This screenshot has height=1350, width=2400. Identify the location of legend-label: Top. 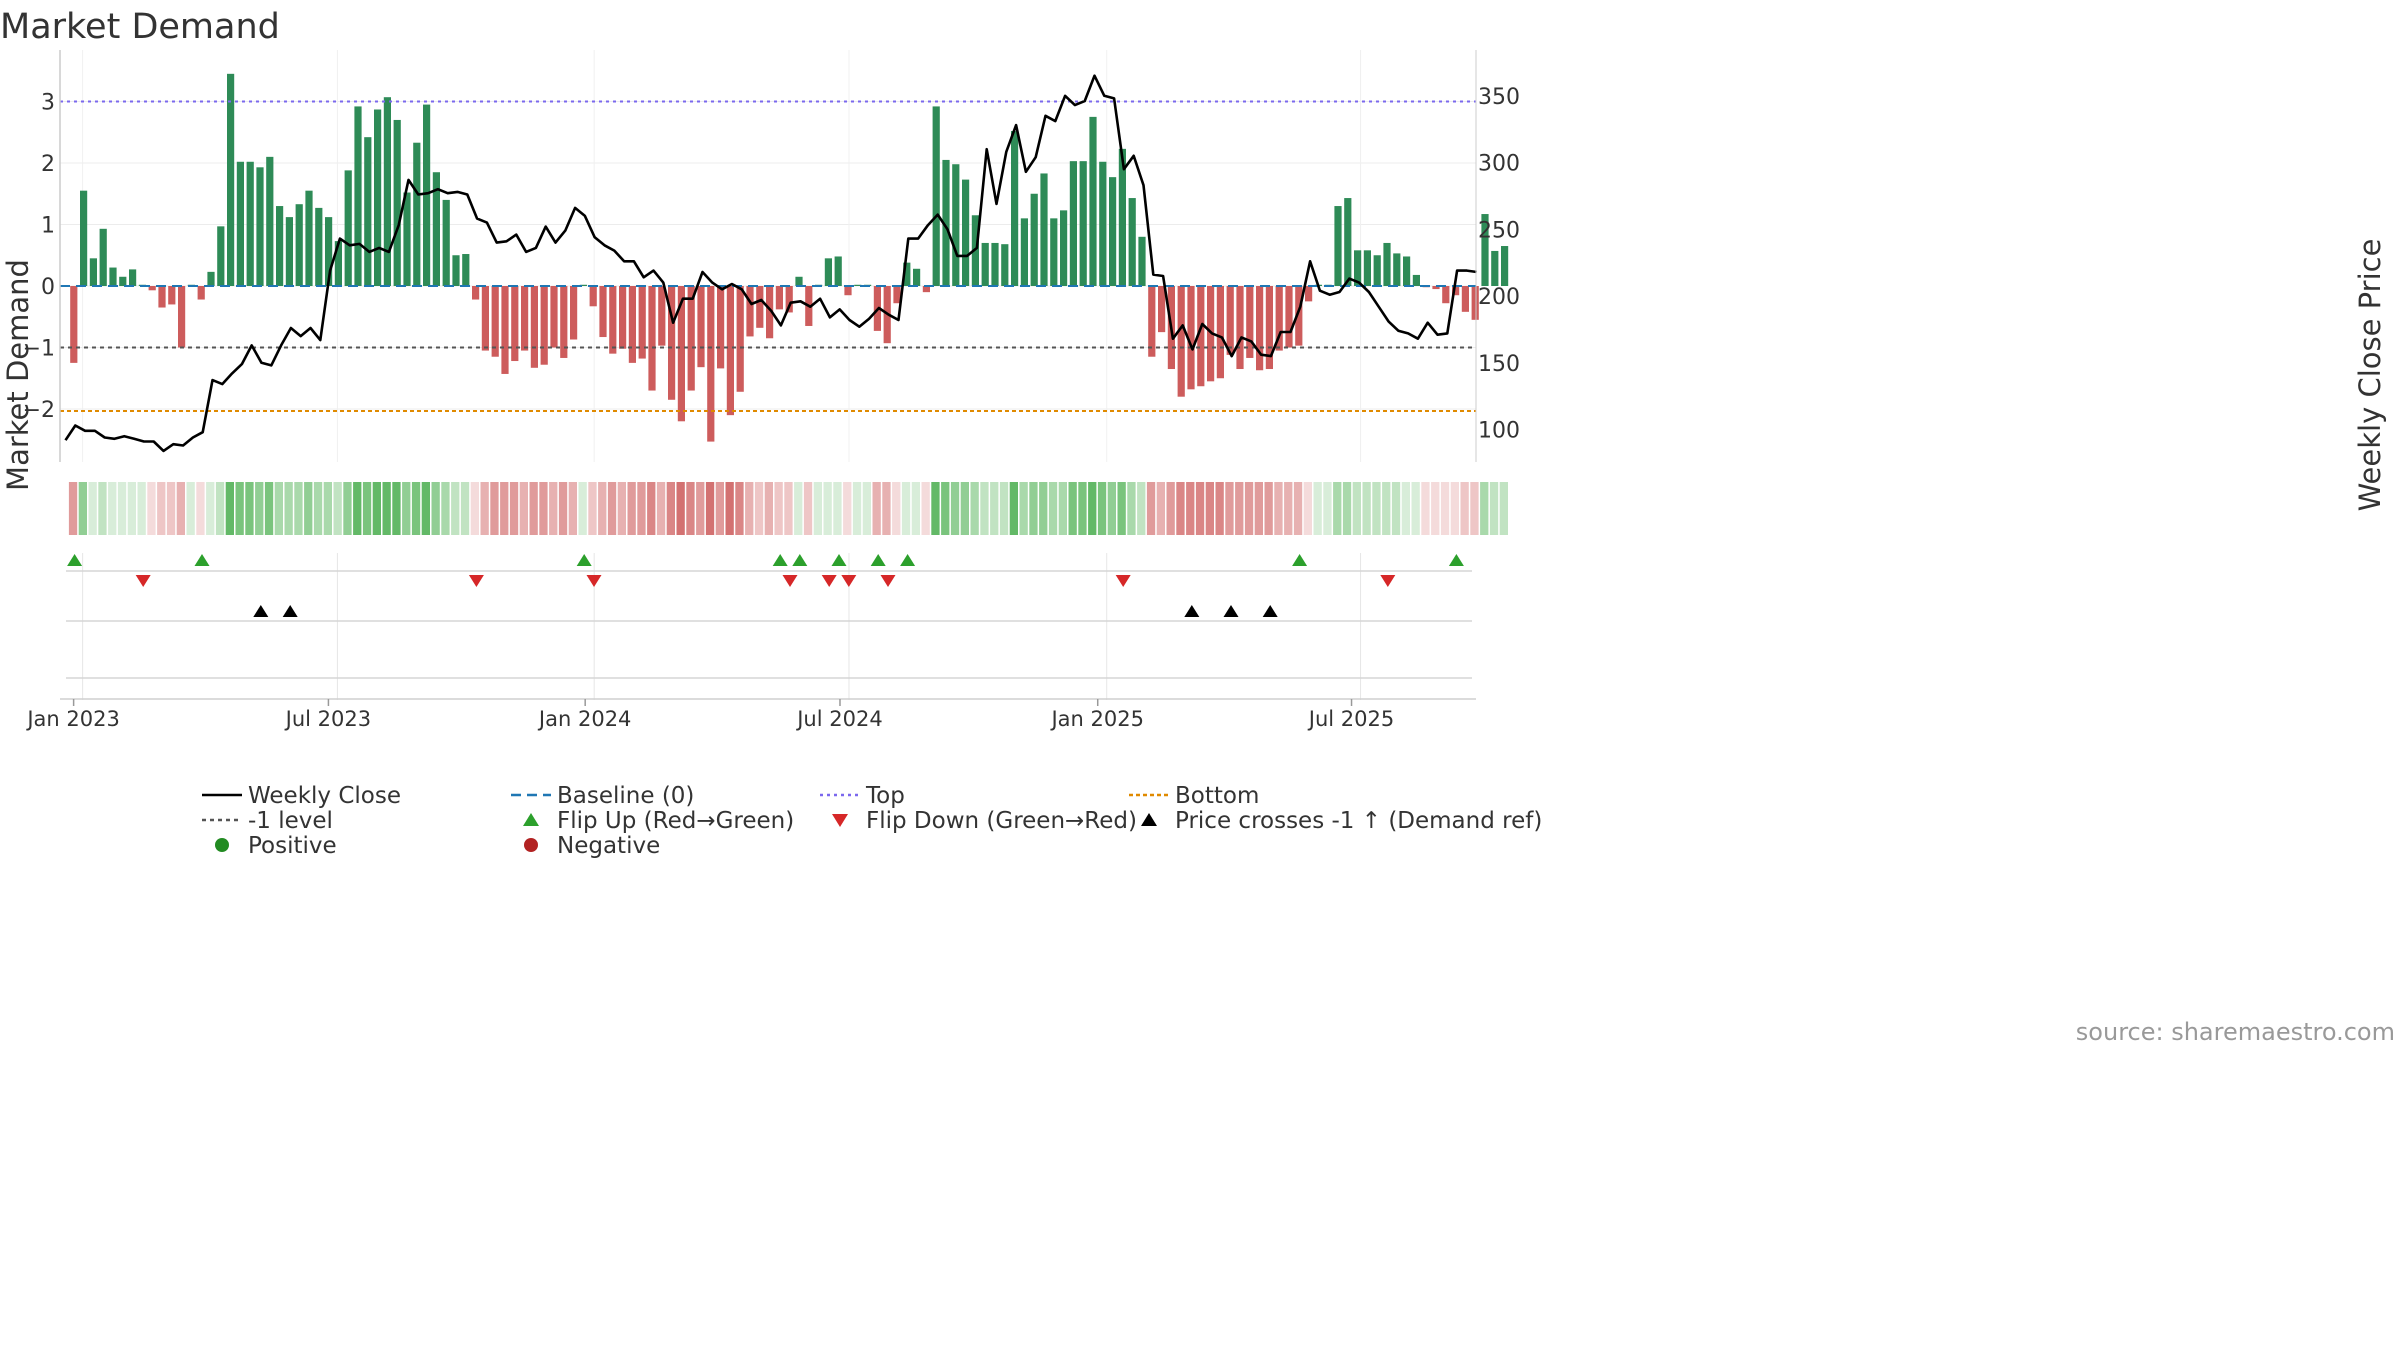
(885, 796).